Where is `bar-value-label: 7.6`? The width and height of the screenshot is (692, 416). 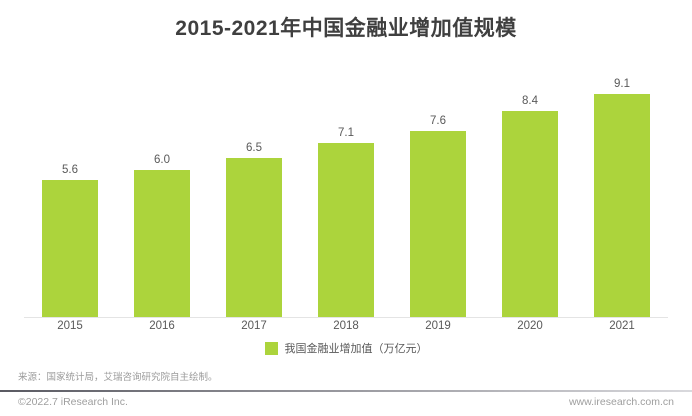 bar-value-label: 7.6 is located at coordinates (438, 121).